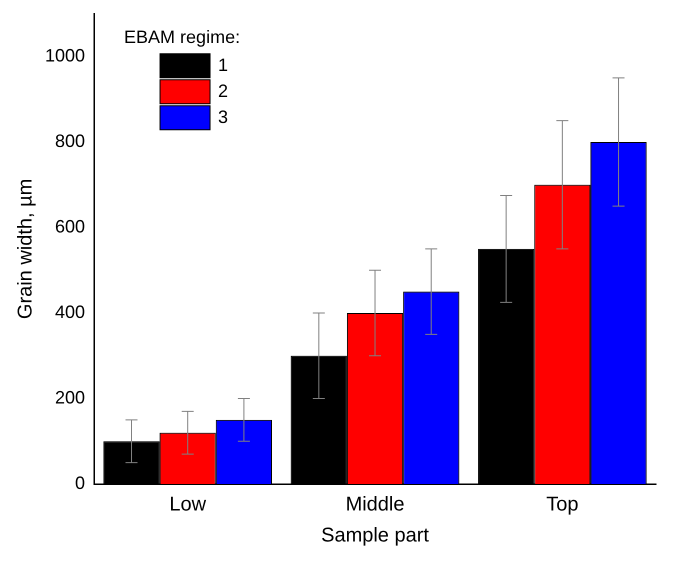 This screenshot has width=676, height=562. Describe the element at coordinates (562, 505) in the screenshot. I see `x-tick-label: Top` at that location.